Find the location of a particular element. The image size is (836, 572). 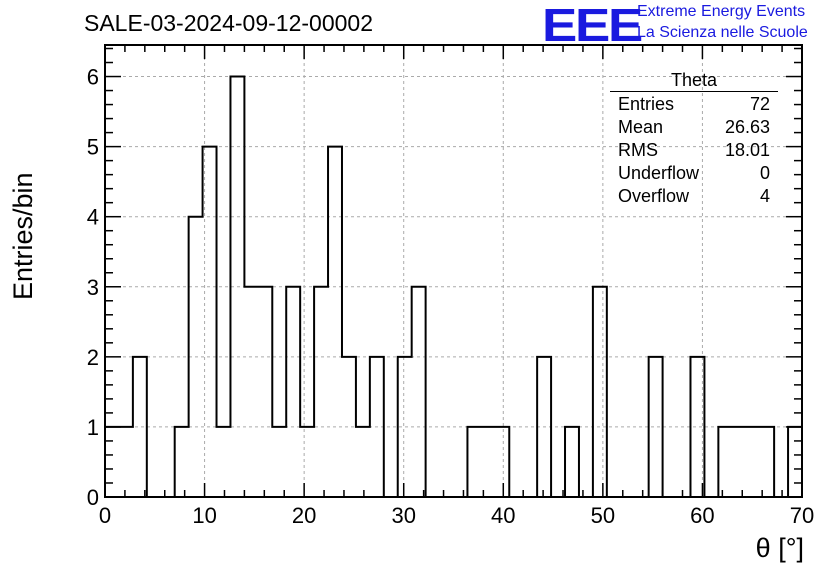

y-tick-label: 0 is located at coordinates (93, 497).